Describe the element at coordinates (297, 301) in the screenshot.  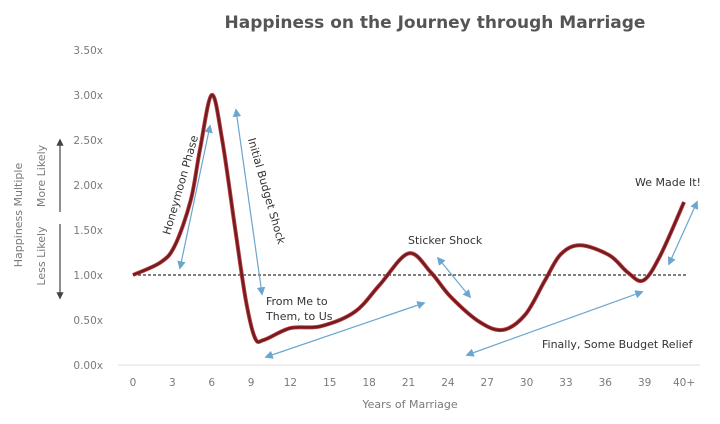
I see `annotation-me-to-us-1: From Me to` at that location.